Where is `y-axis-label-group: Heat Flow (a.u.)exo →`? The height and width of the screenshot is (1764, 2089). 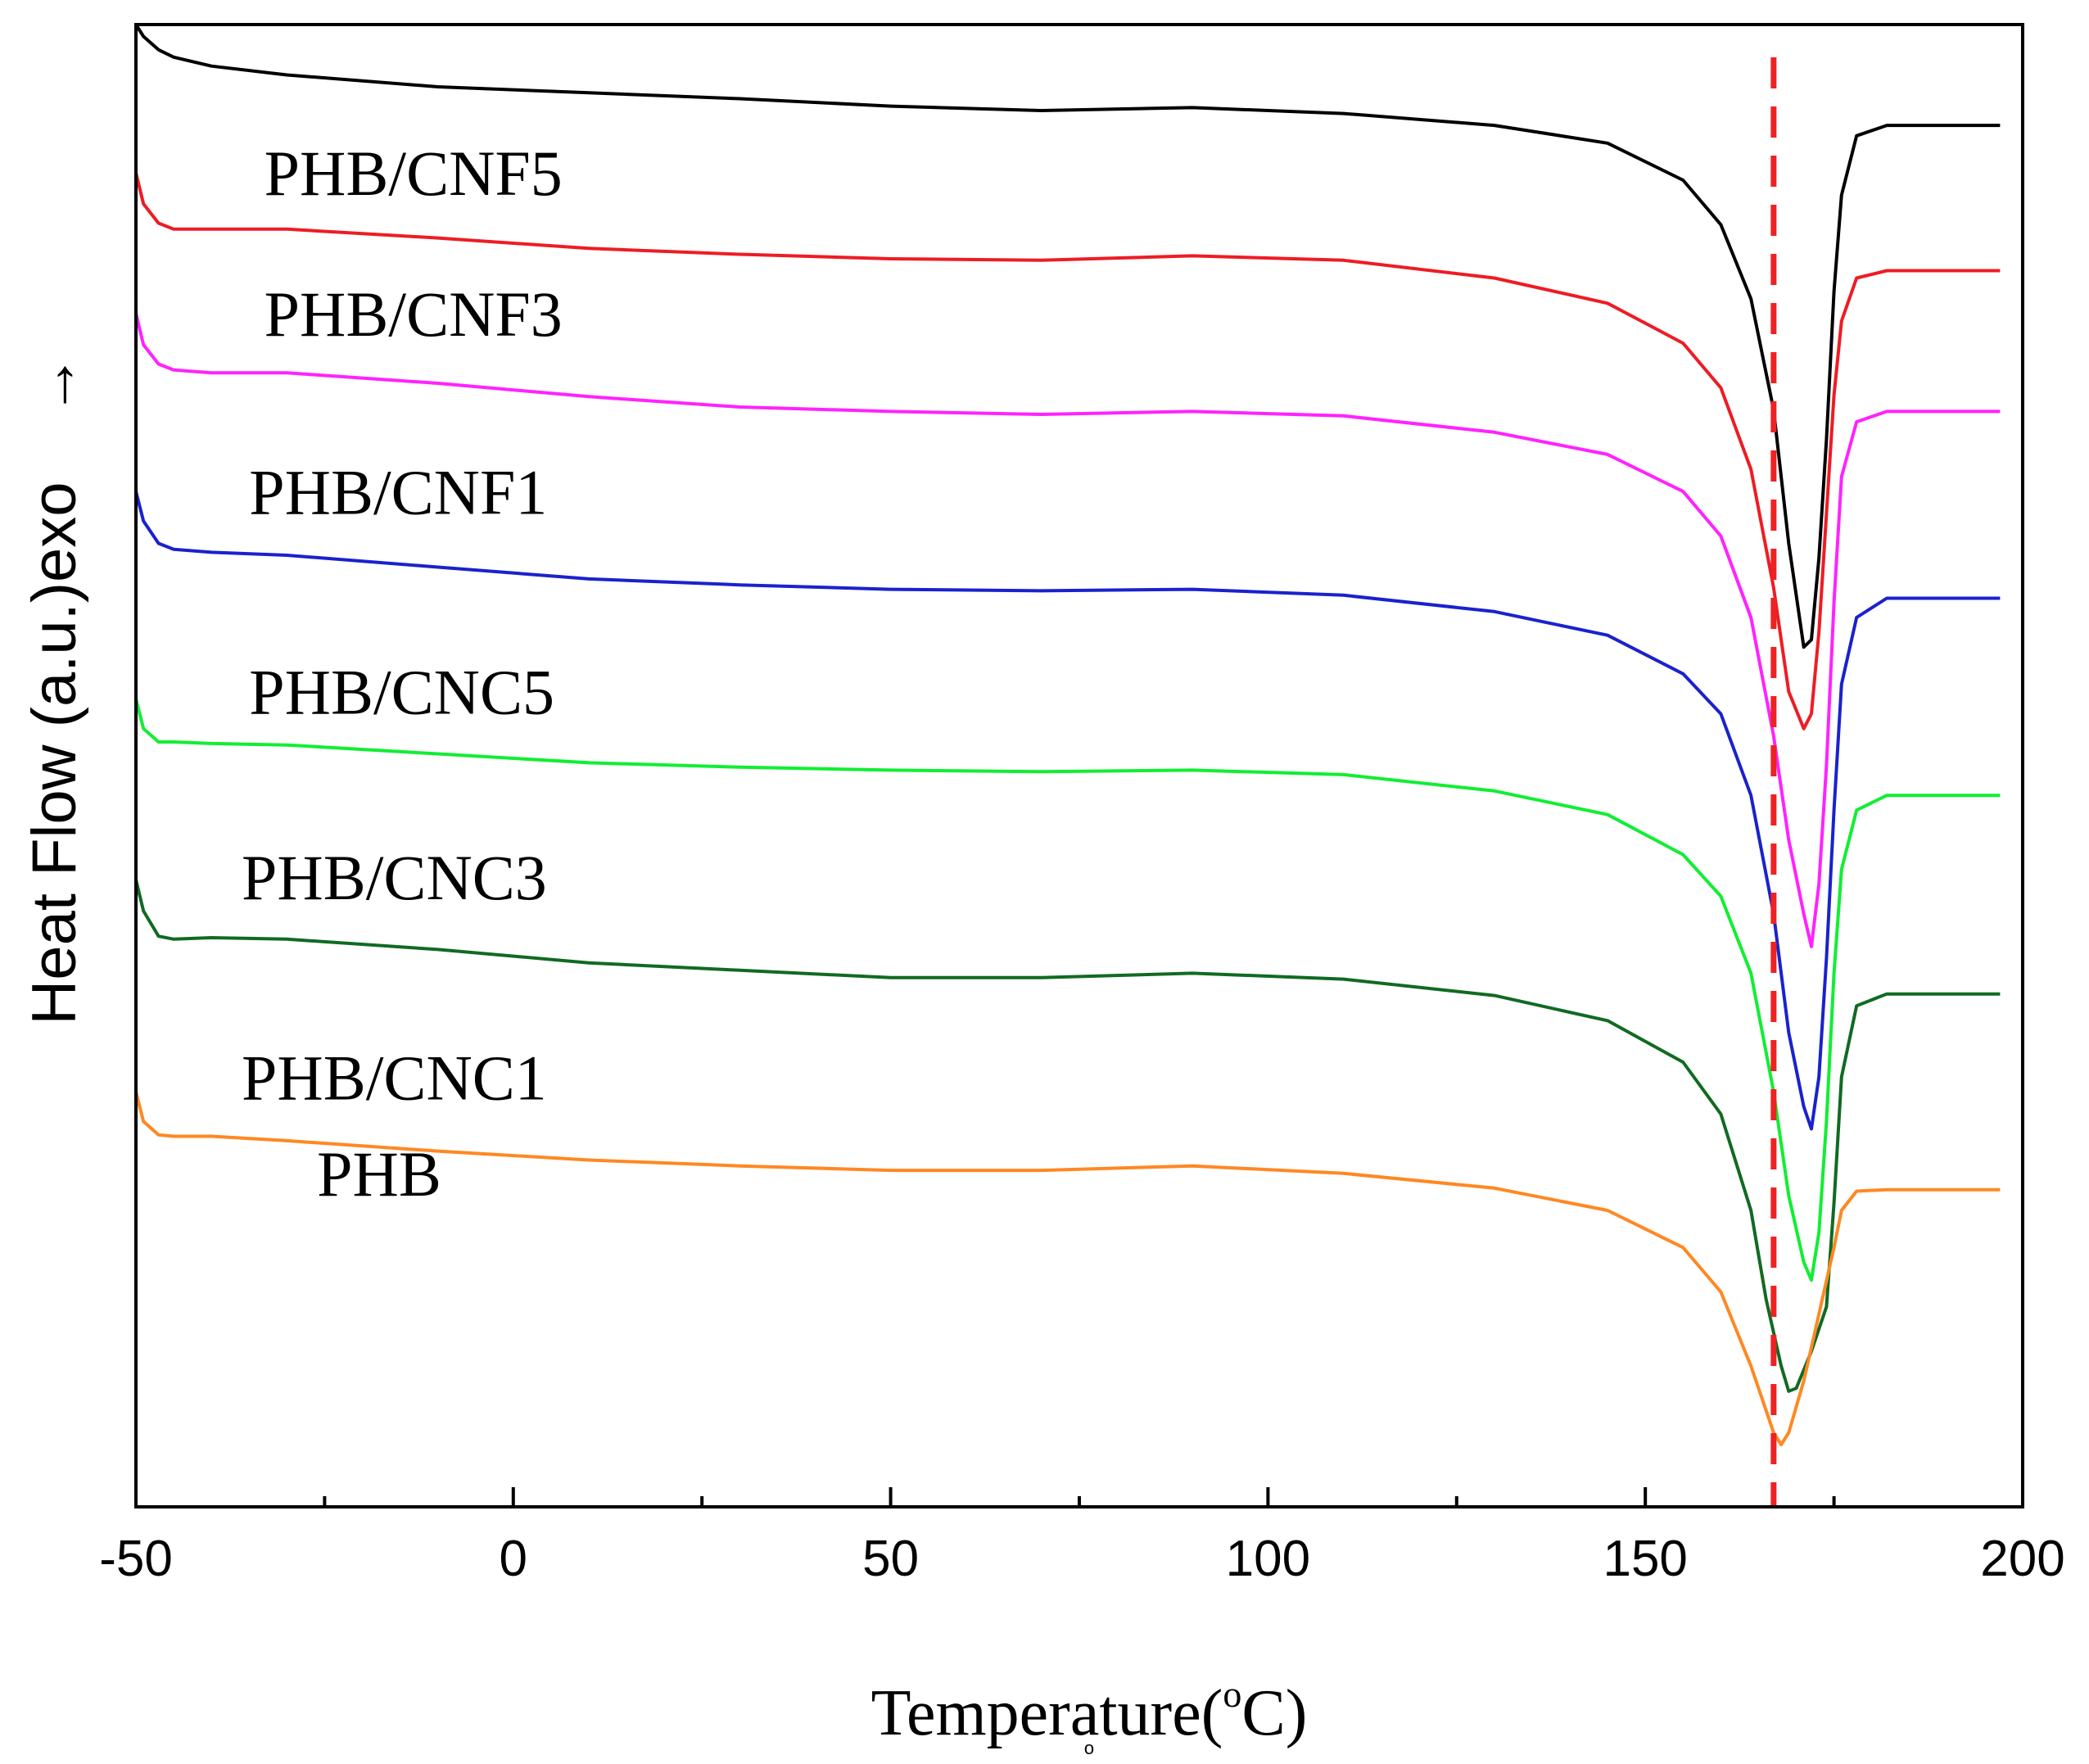 y-axis-label-group: Heat Flow (a.u.)exo → is located at coordinates (55, 689).